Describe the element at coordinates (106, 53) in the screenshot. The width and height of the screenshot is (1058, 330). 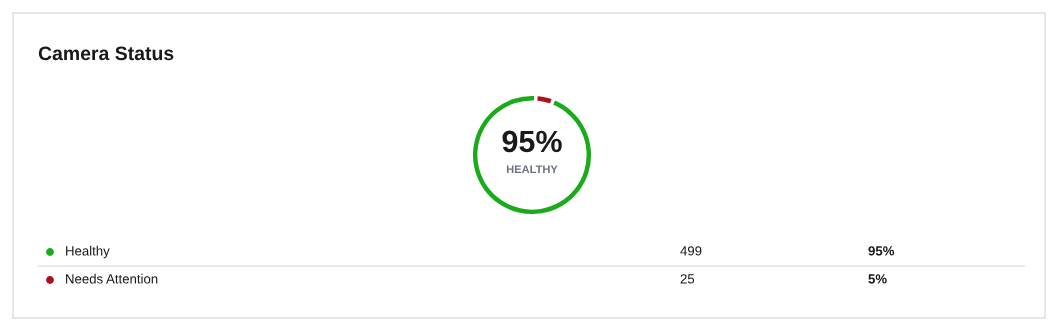
I see `chart-title: Camera Status` at that location.